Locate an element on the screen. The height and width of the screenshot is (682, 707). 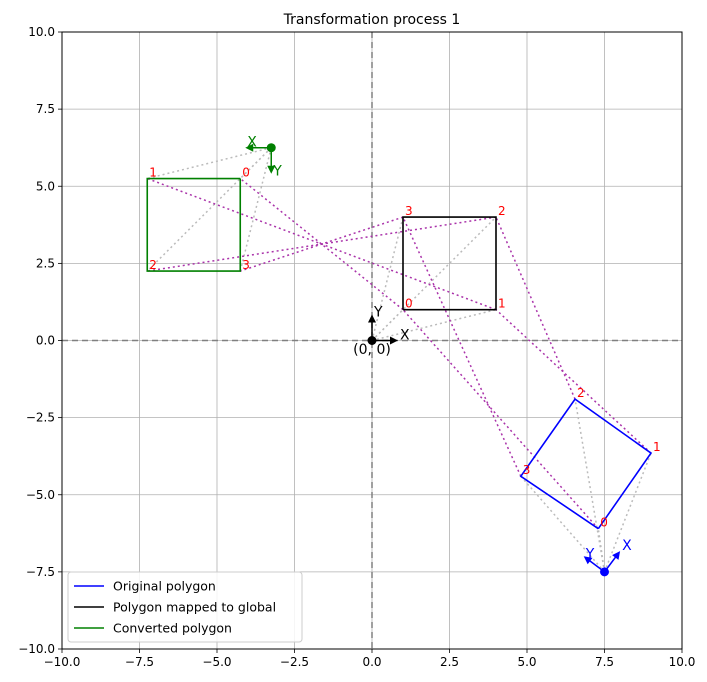
y-tick-label: −7.5 is located at coordinates (40, 572).